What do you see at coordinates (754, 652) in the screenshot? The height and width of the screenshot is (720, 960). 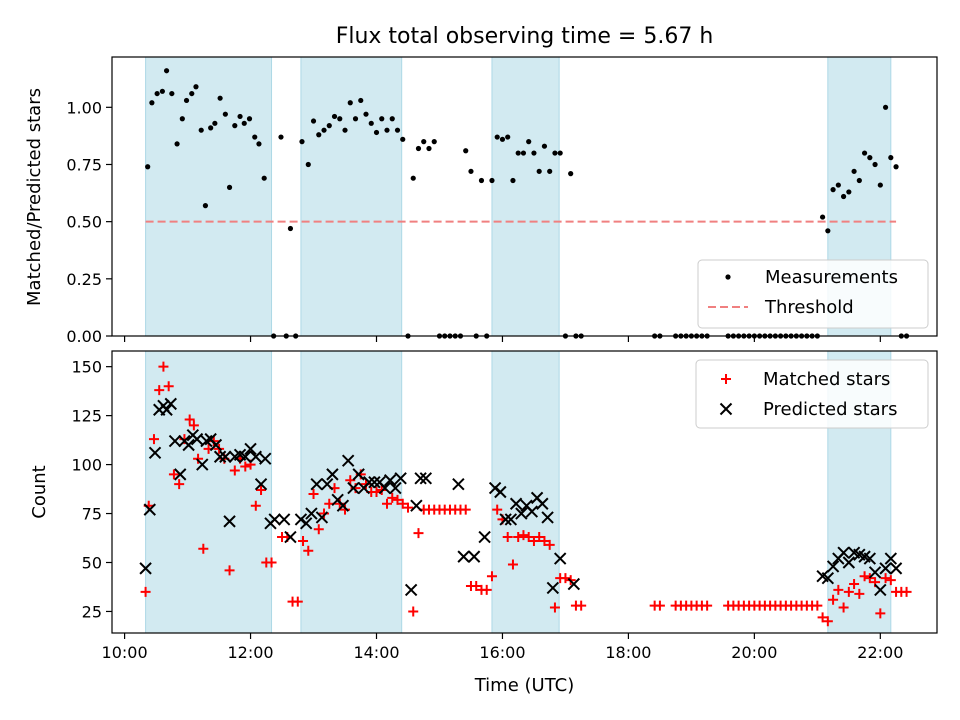 I see `x-tick-label: 20:00` at bounding box center [754, 652].